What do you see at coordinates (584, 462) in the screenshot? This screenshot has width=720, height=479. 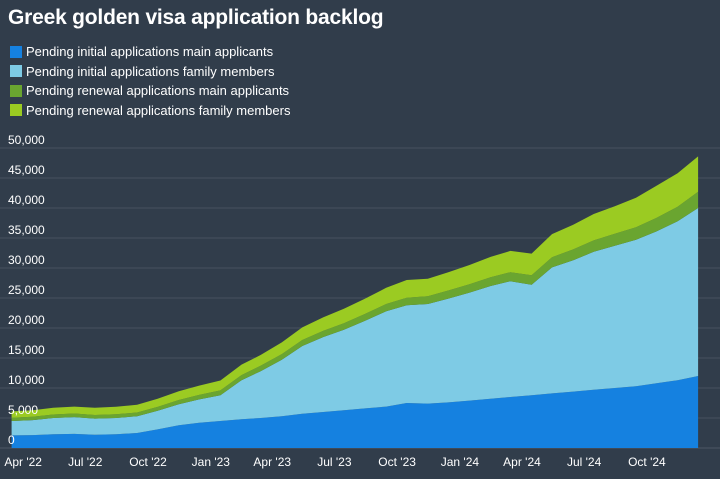 I see `x-tick-label: Jul '24` at bounding box center [584, 462].